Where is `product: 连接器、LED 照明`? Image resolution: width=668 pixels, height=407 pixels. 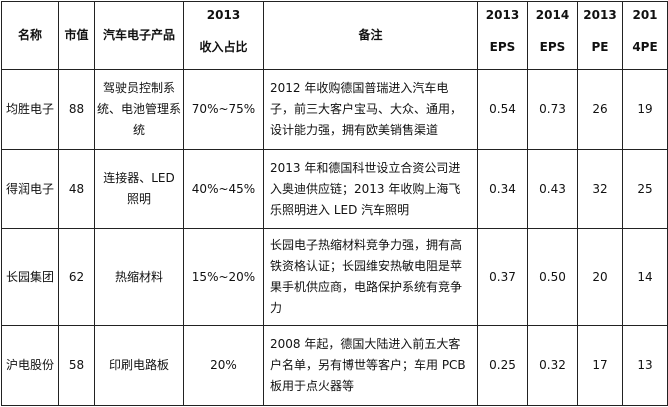 product: 连接器、LED 照明 is located at coordinates (139, 189).